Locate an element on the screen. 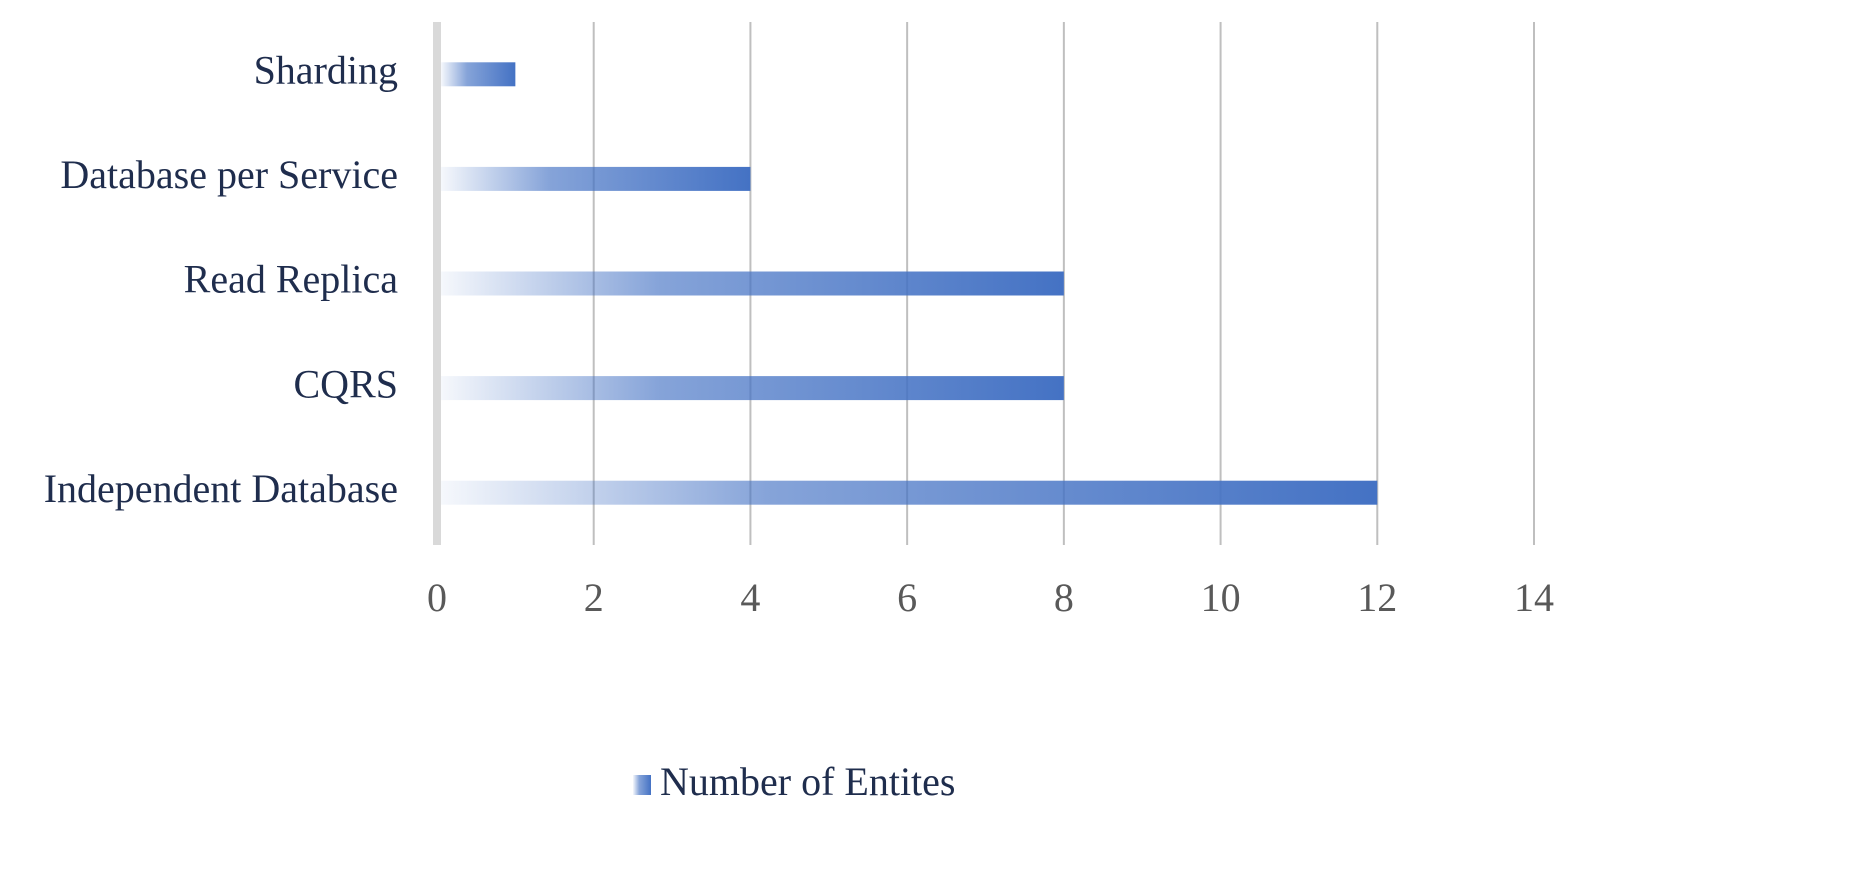  legend-label: Number of Entites is located at coordinates (808, 781).